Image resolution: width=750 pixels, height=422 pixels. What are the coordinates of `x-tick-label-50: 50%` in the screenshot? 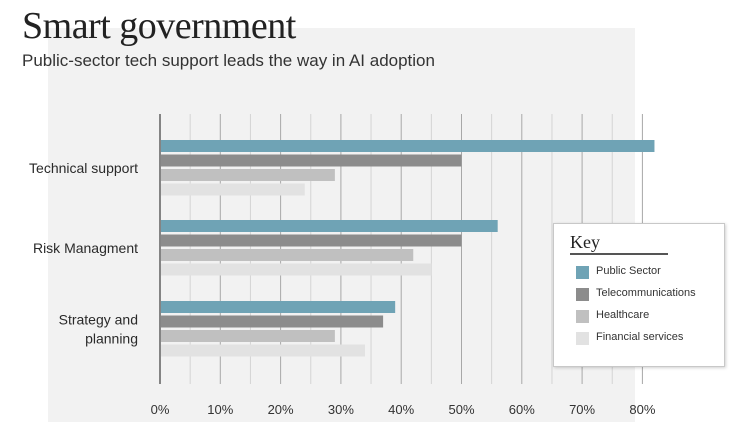 It's located at (461, 409).